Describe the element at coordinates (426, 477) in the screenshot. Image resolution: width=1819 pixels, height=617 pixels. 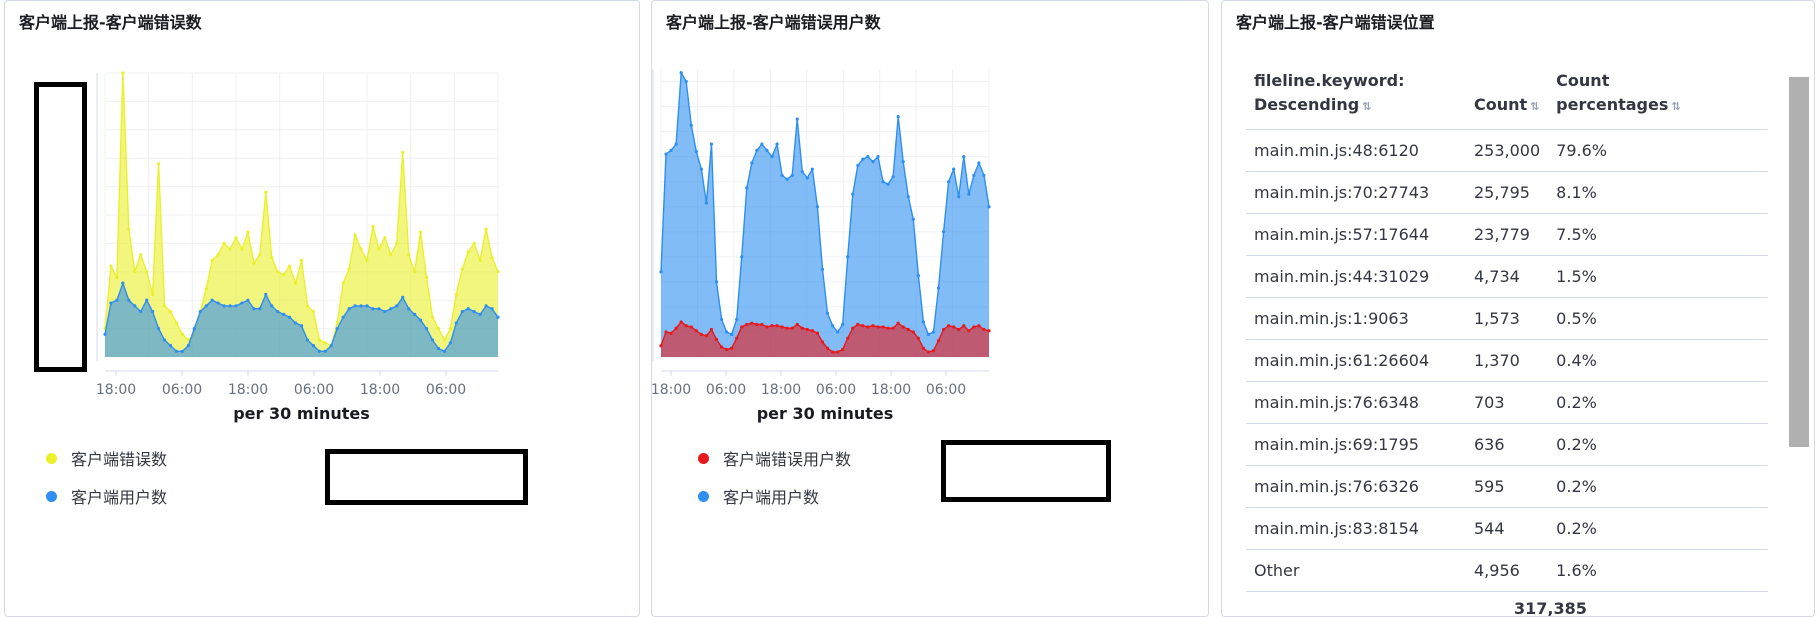
I see `redacted-box` at that location.